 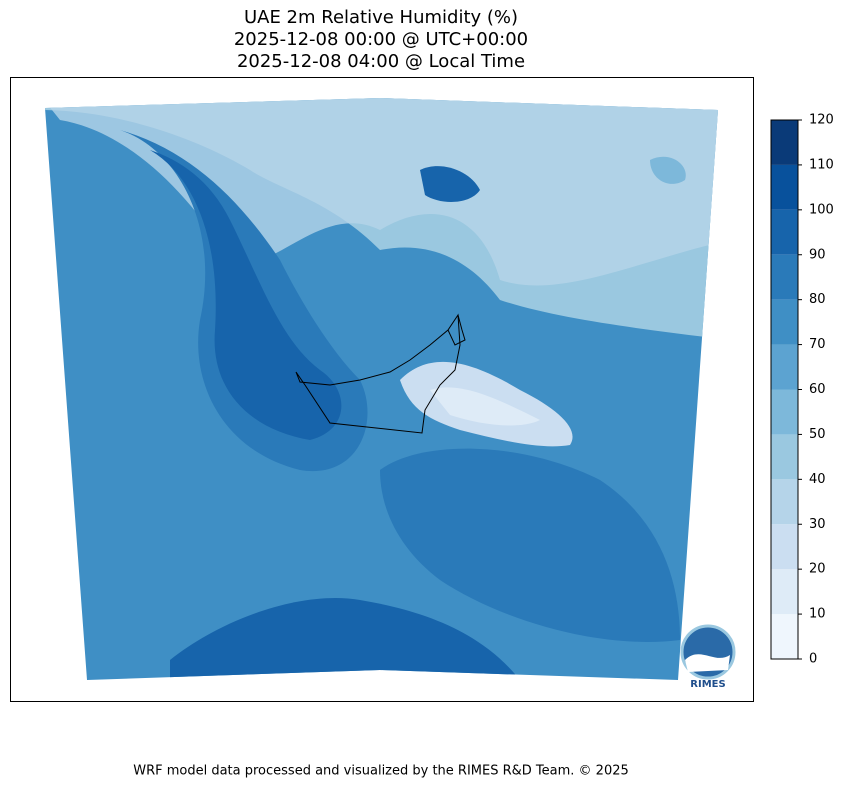 I want to click on title-line: 2025-12-08 00:00 @ UTC+00:00, so click(x=381, y=39).